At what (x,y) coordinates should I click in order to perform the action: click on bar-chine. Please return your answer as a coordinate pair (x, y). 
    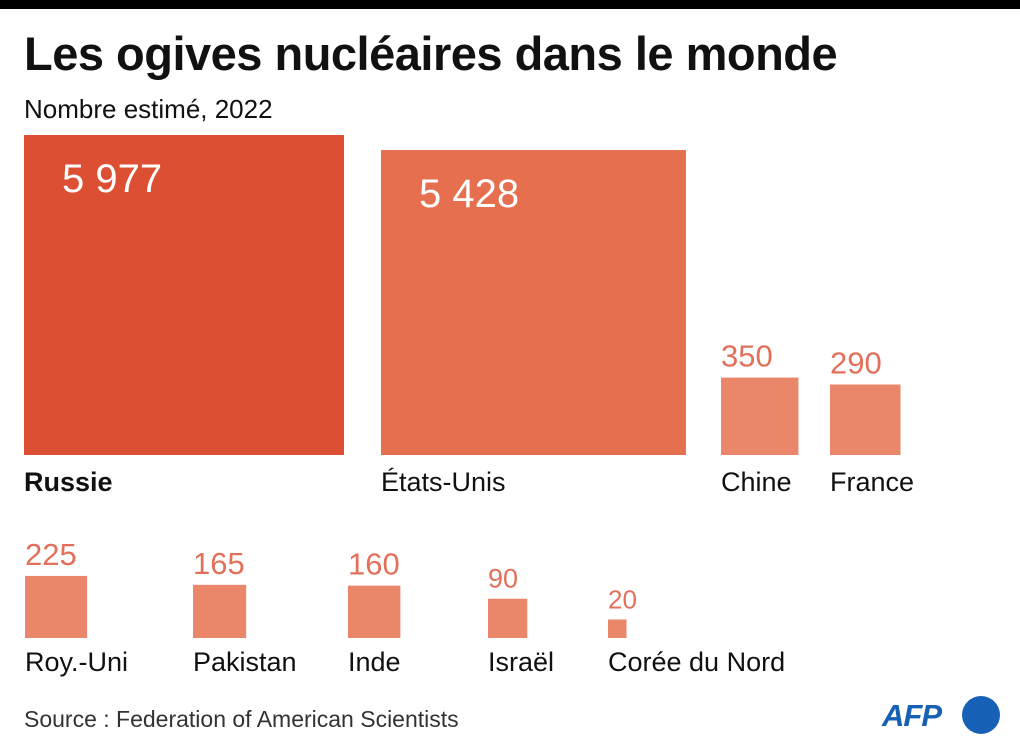
    Looking at the image, I should click on (760, 416).